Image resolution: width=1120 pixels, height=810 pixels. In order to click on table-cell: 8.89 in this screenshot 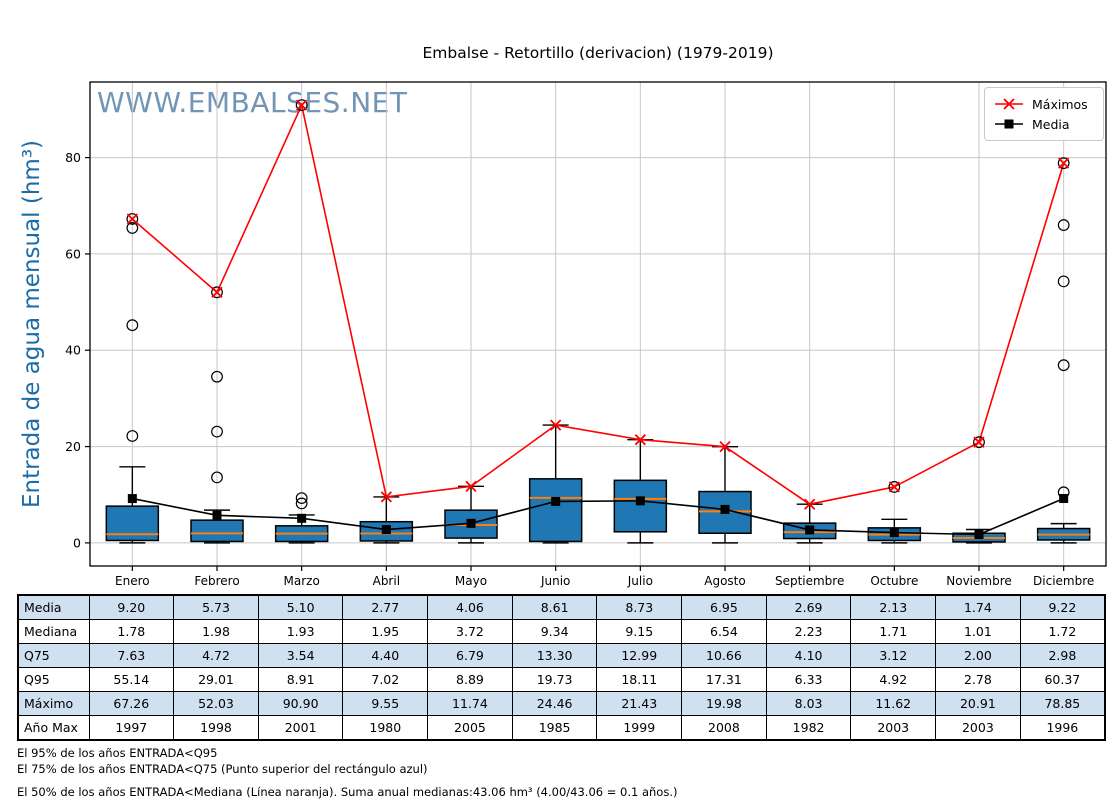, I will do `click(470, 679)`.